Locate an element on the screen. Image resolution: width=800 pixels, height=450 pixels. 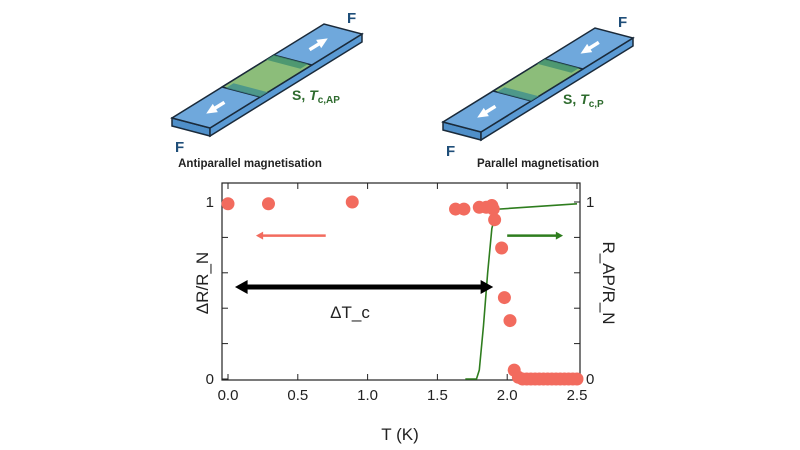
caption-parallel: Parallel magnetisation is located at coordinates (538, 164).